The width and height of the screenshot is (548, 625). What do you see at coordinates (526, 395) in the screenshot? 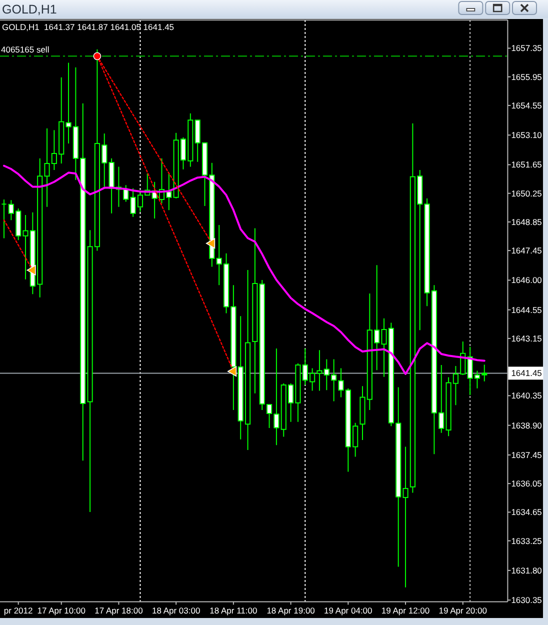
I see `y-tick-label: 1640.35` at bounding box center [526, 395].